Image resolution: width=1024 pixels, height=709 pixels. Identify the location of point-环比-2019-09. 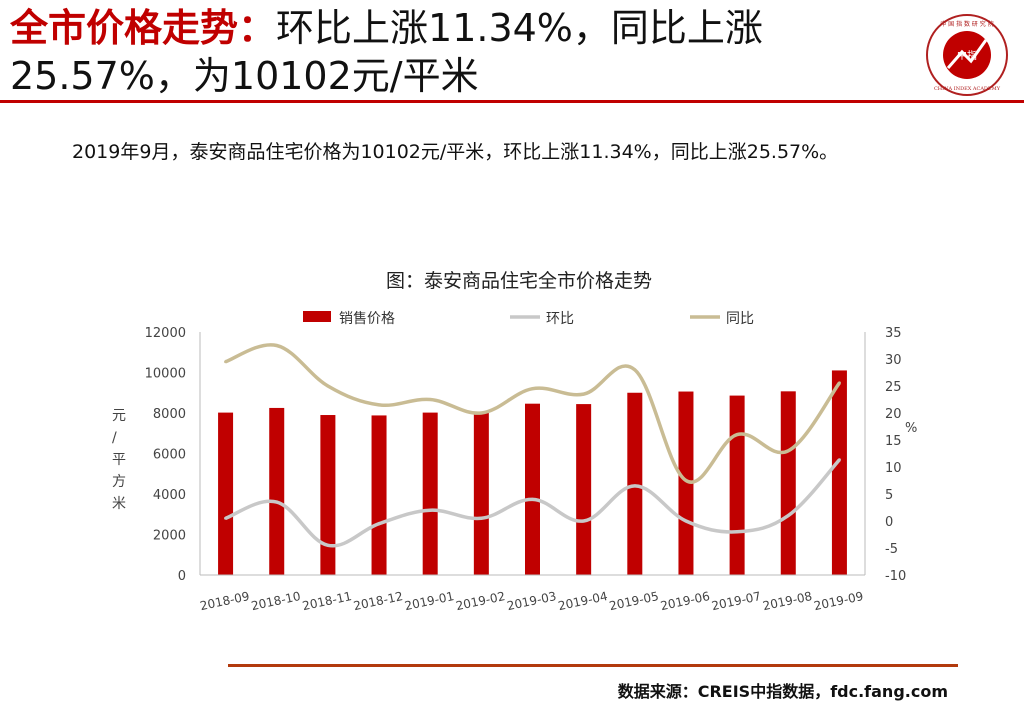
(839, 460).